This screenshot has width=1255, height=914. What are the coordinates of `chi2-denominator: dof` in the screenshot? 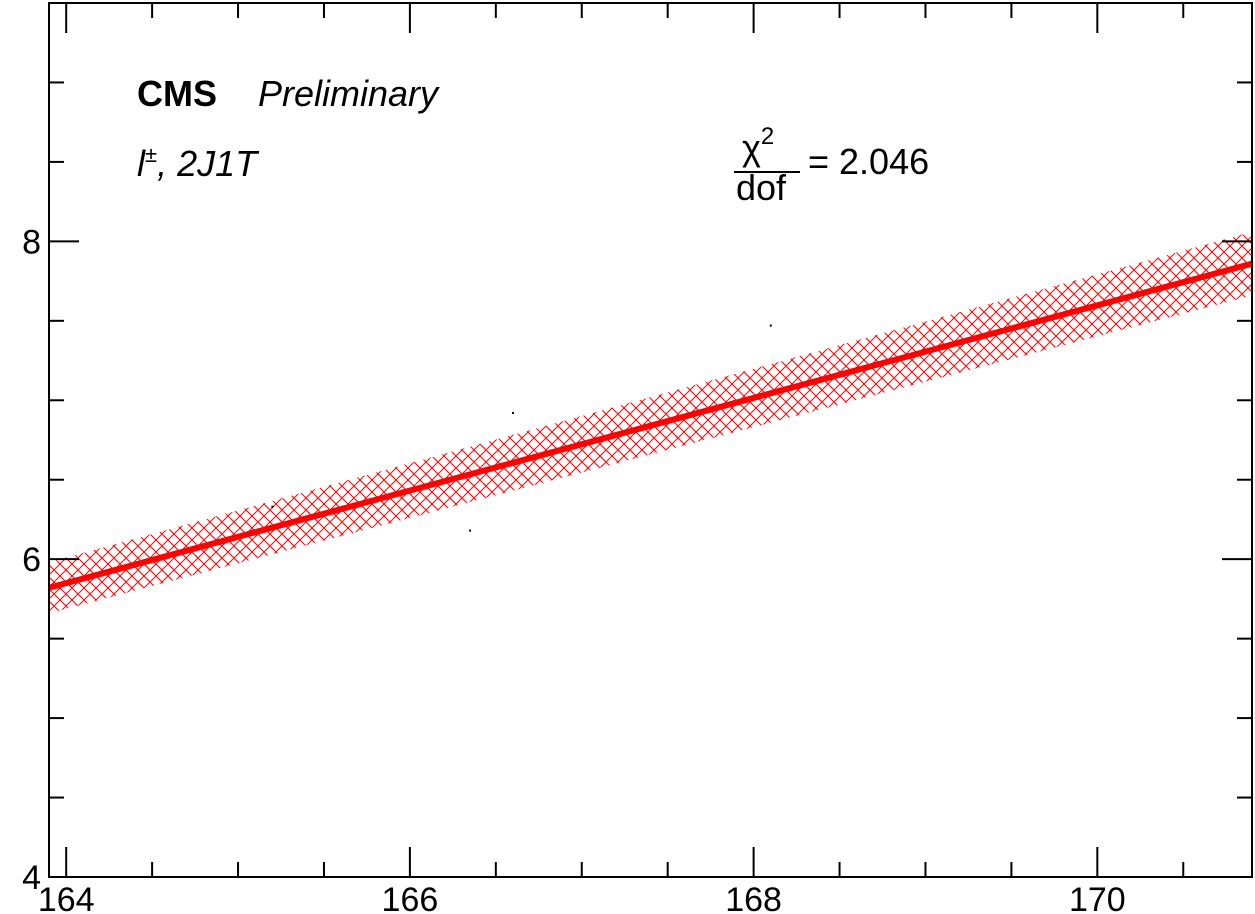 It's located at (761, 187).